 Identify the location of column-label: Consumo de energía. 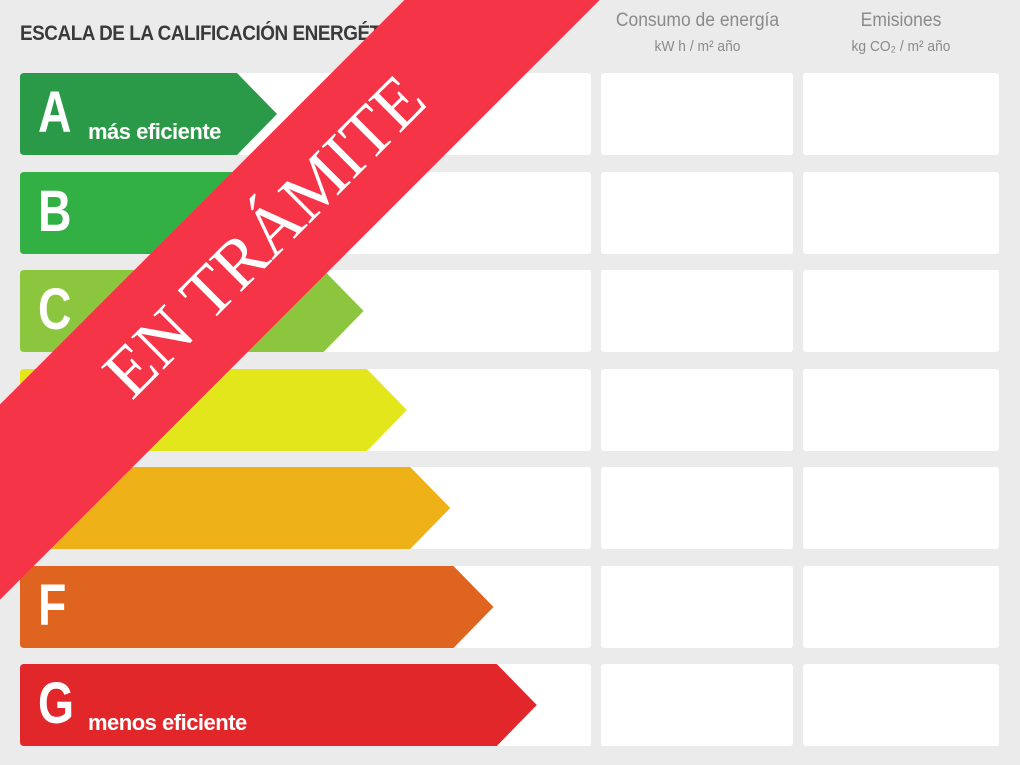
(697, 20).